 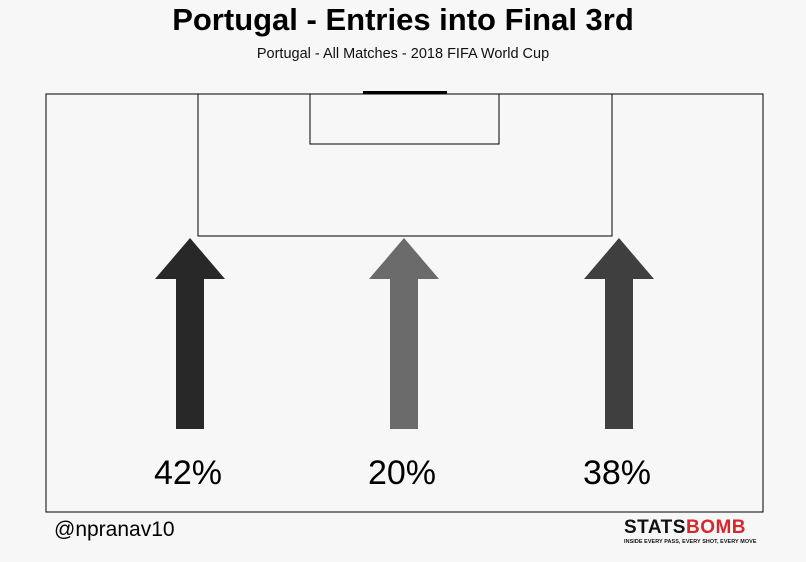 What do you see at coordinates (619, 333) in the screenshot?
I see `entry-arrow-right` at bounding box center [619, 333].